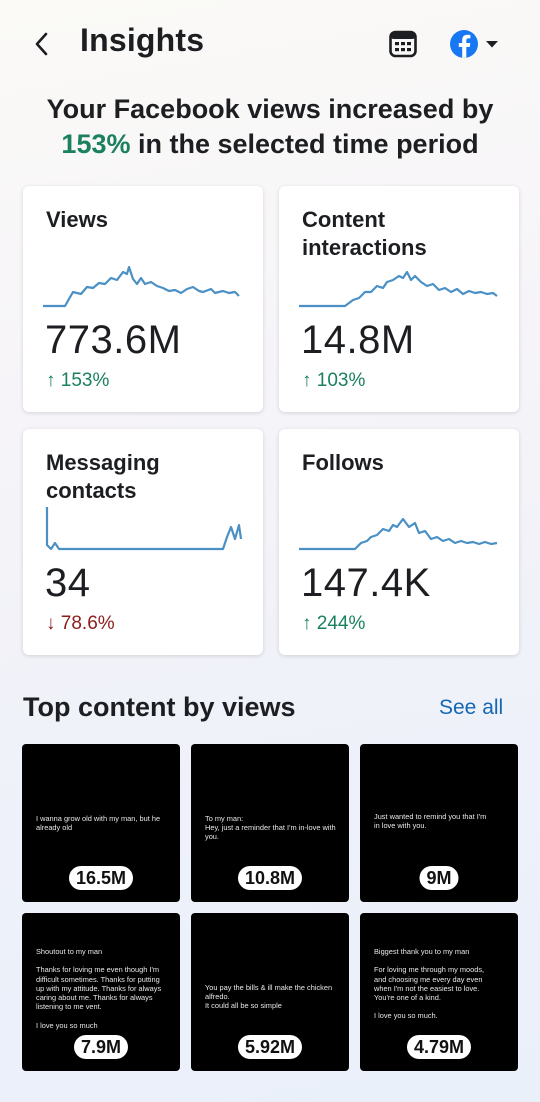 Image resolution: width=540 pixels, height=1102 pixels. Describe the element at coordinates (439, 878) in the screenshot. I see `views-badge: 9M` at that location.